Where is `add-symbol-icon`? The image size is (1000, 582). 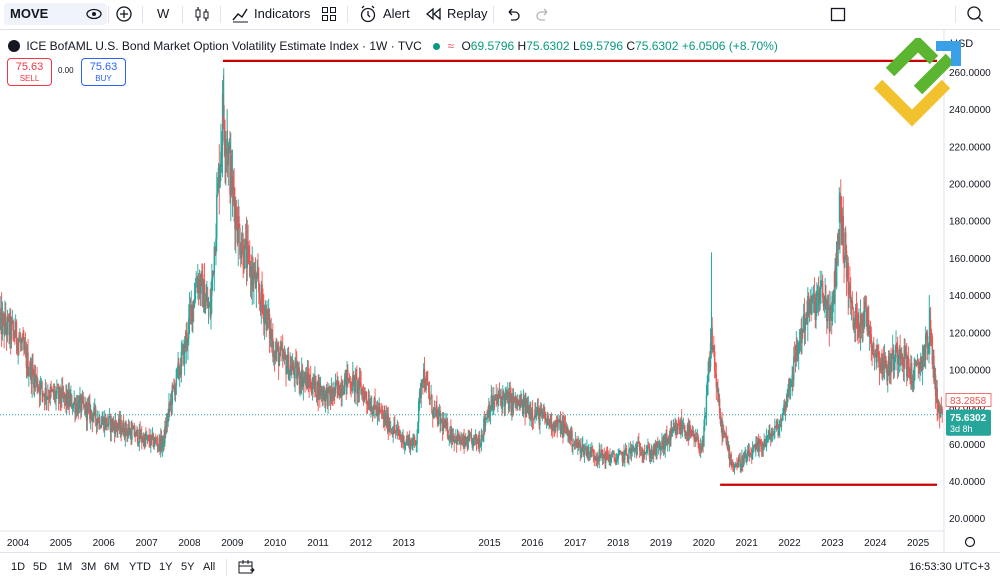
add-symbol-icon is located at coordinates (124, 14).